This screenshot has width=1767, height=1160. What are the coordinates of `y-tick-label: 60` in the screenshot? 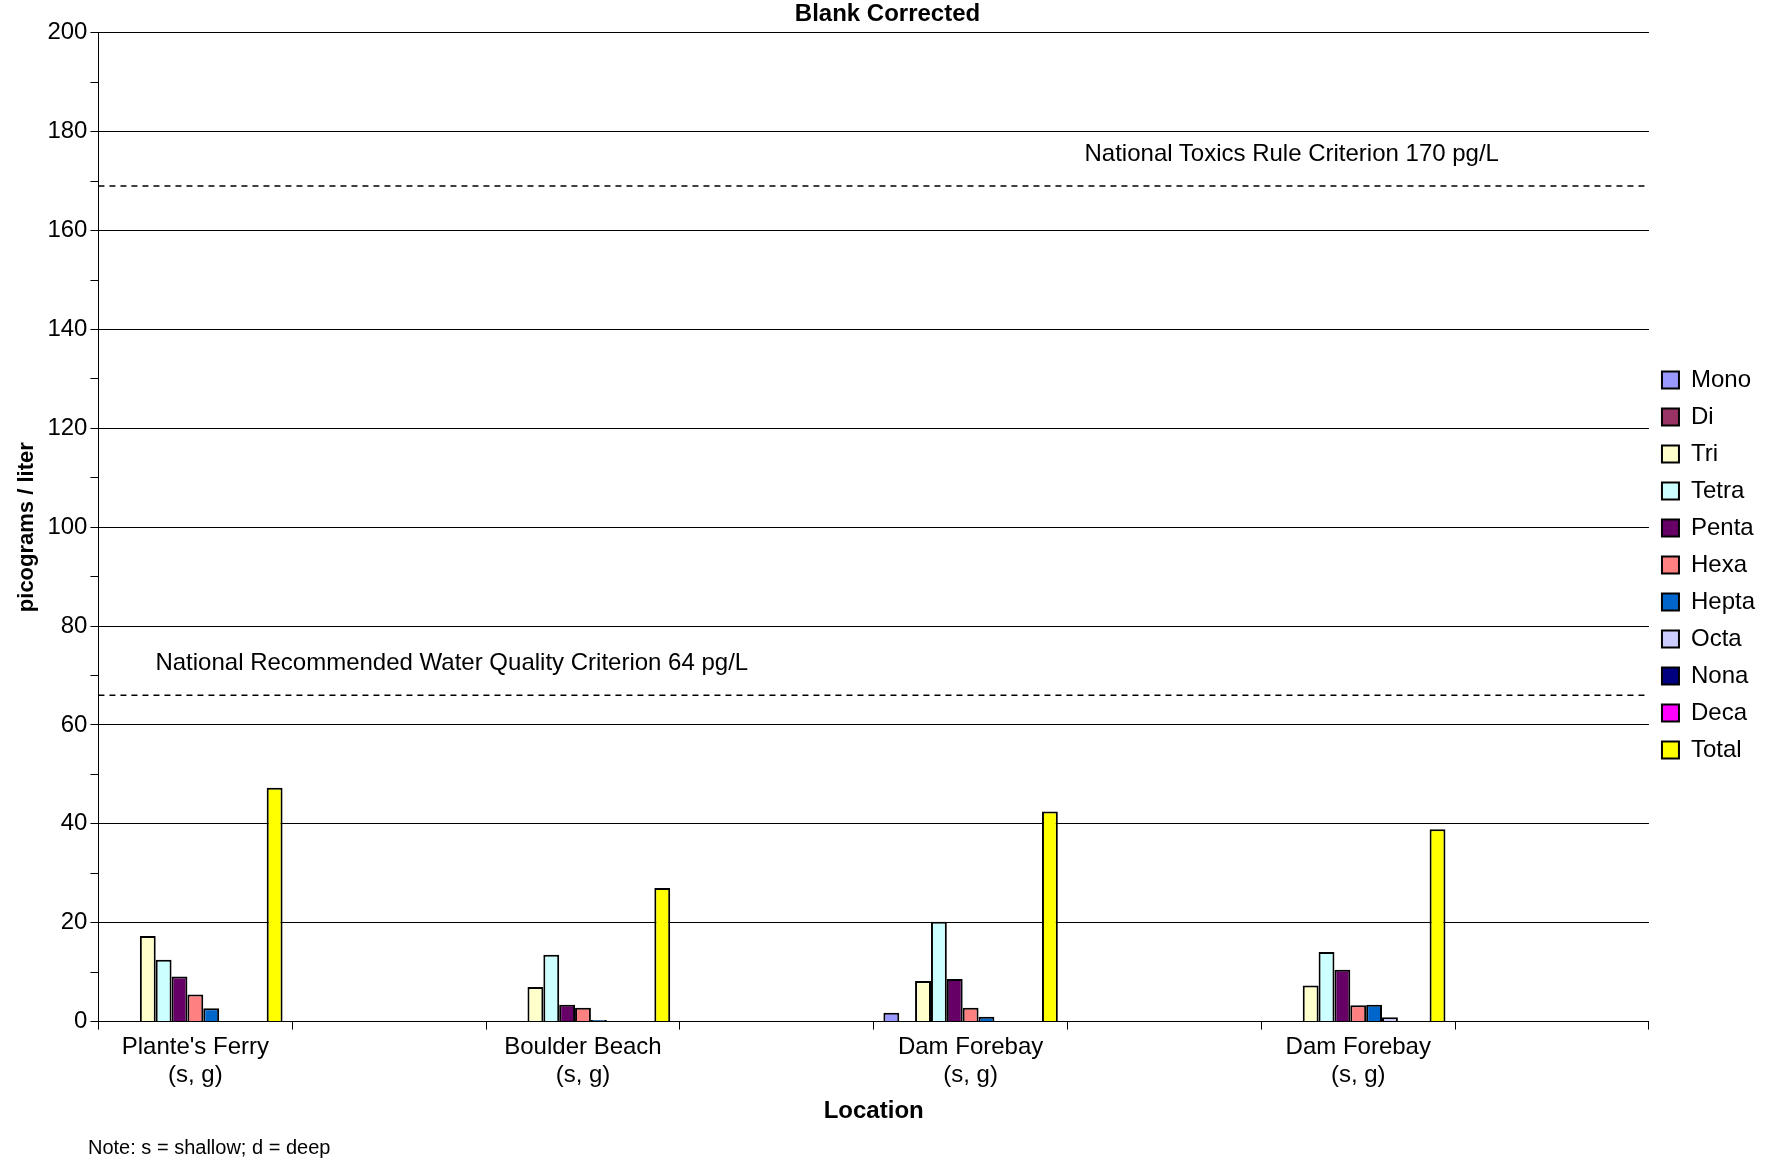 It's located at (74, 723).